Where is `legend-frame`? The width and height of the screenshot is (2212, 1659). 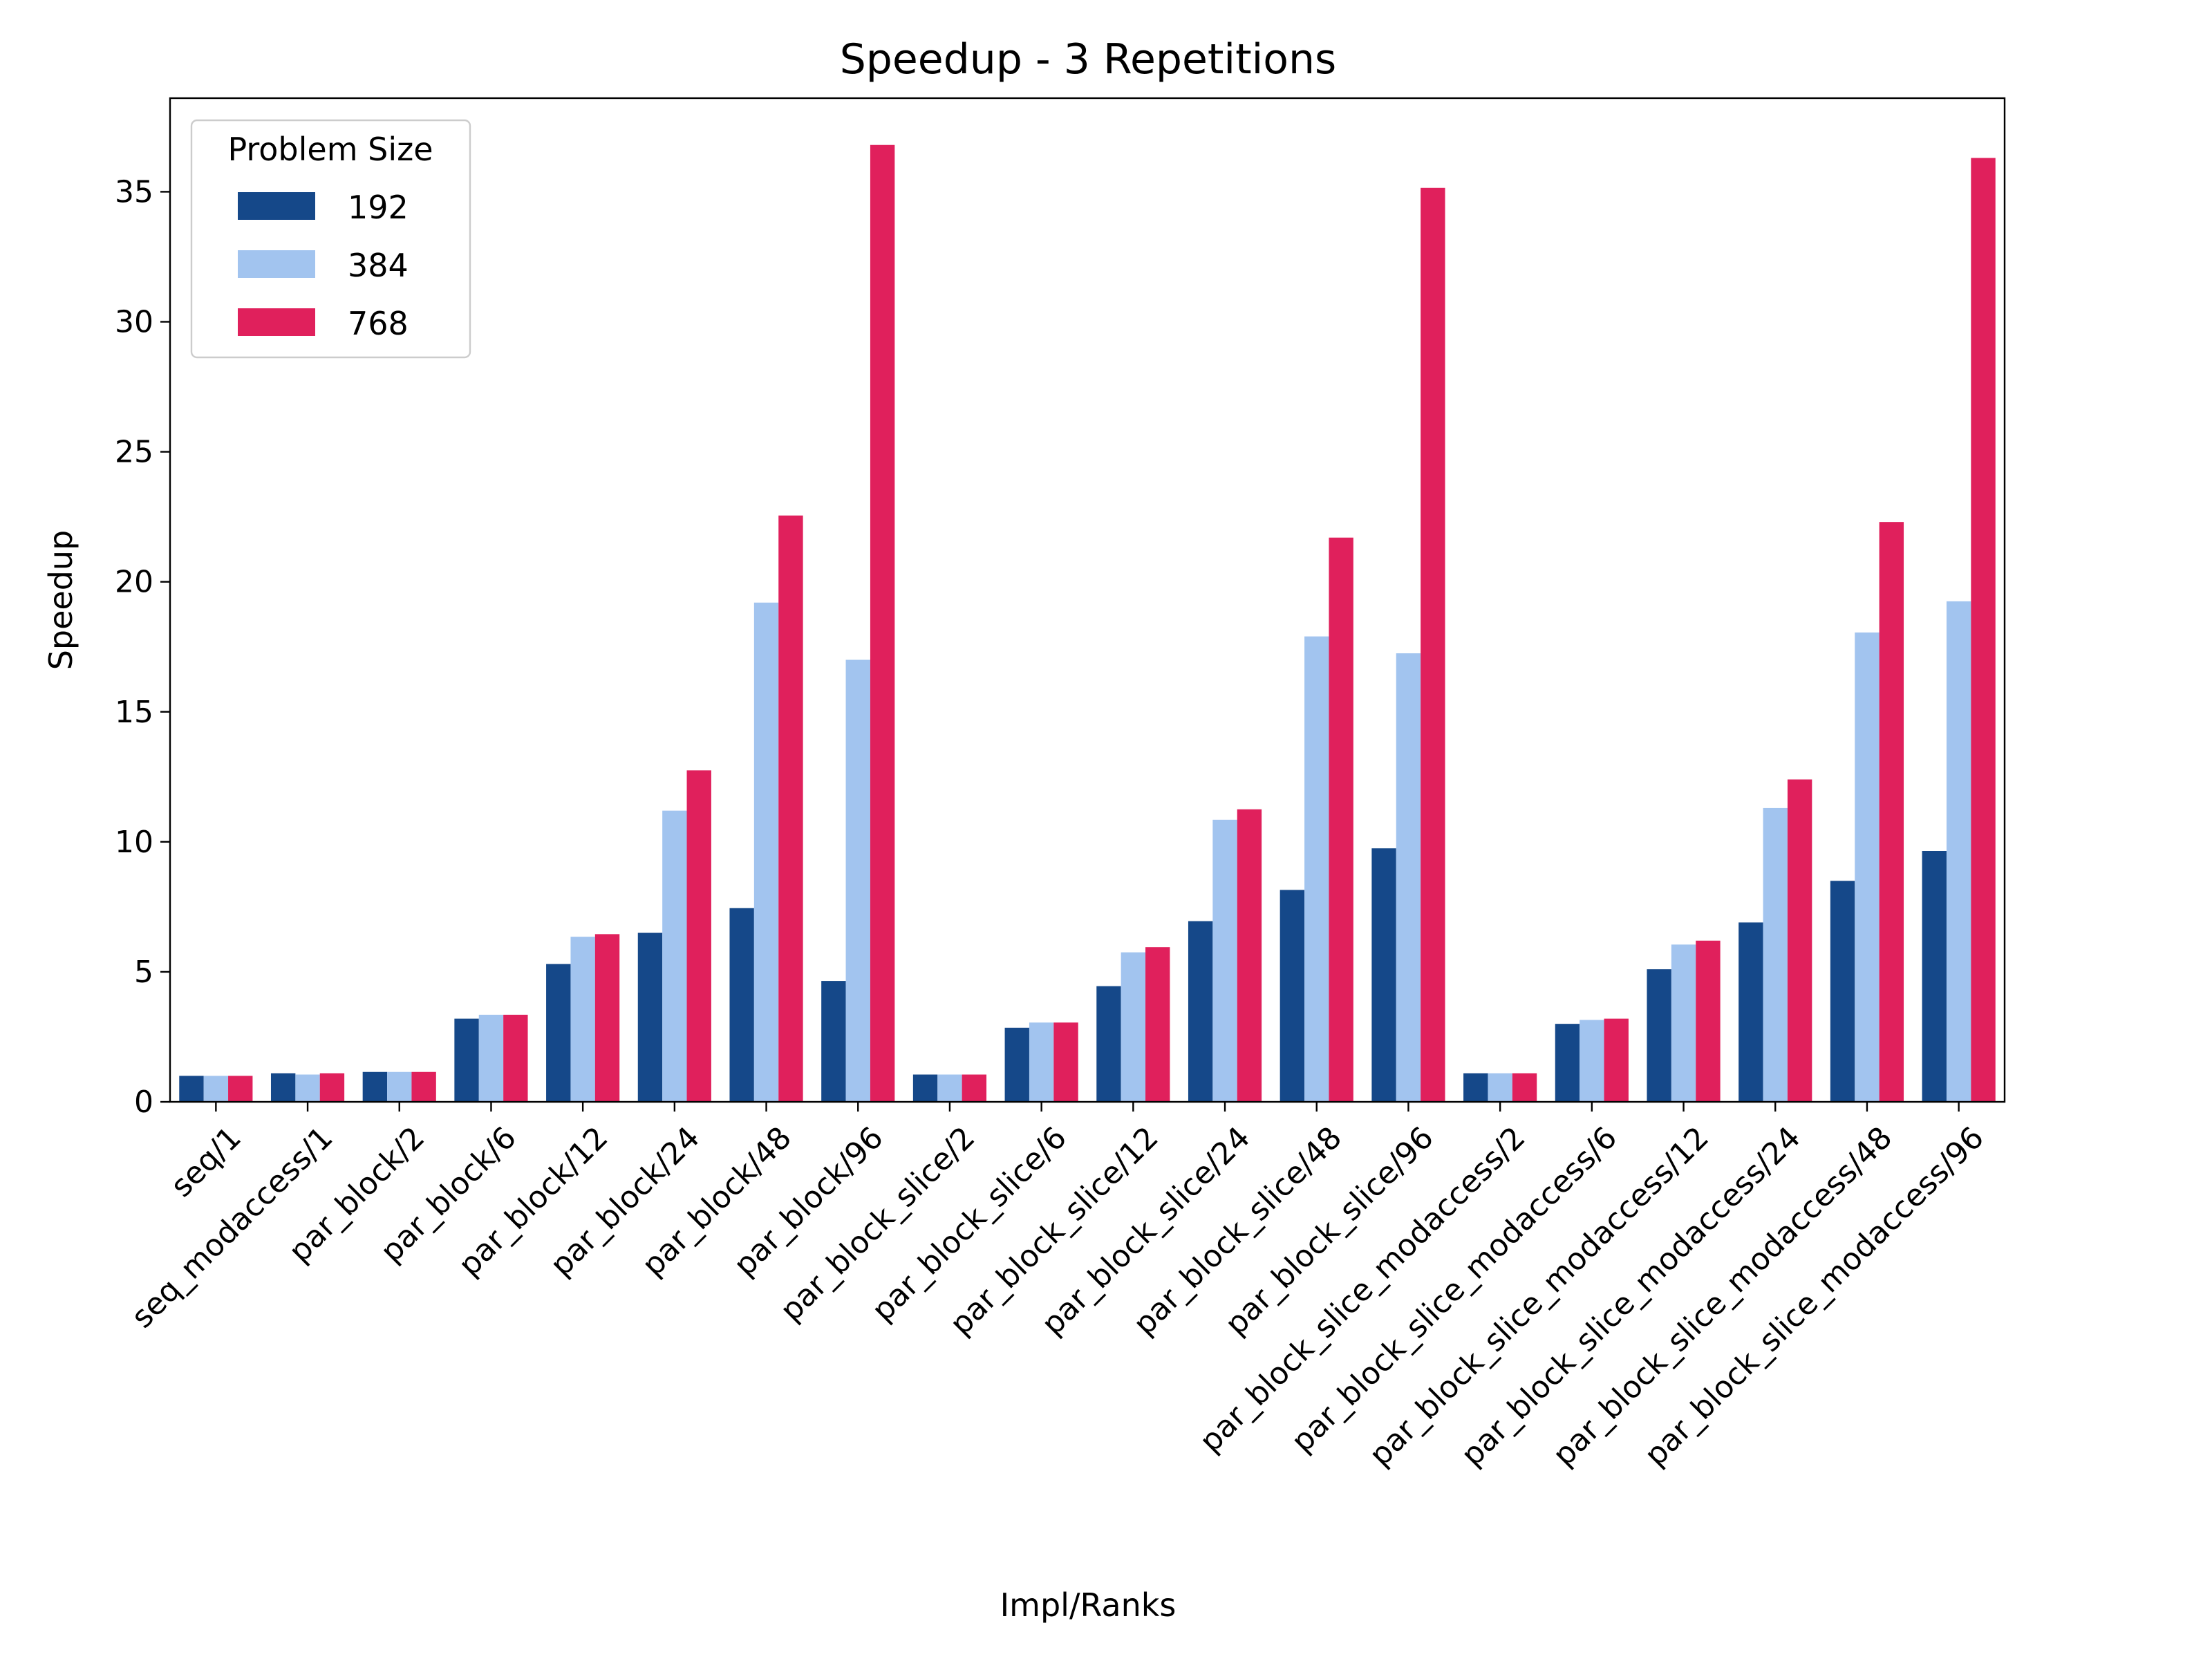 legend-frame is located at coordinates (330, 239).